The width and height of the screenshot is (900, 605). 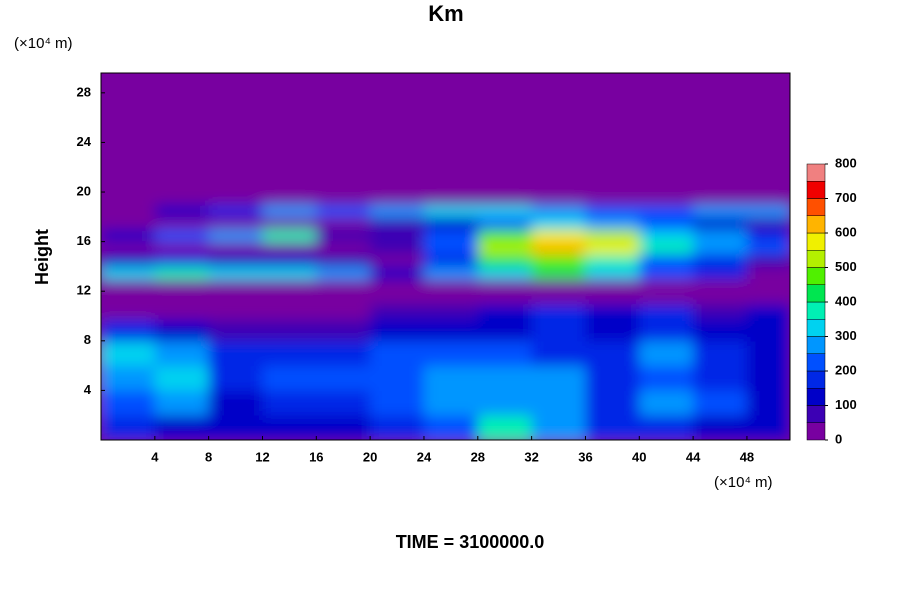 I want to click on y-axis-label: Height, so click(x=42, y=257).